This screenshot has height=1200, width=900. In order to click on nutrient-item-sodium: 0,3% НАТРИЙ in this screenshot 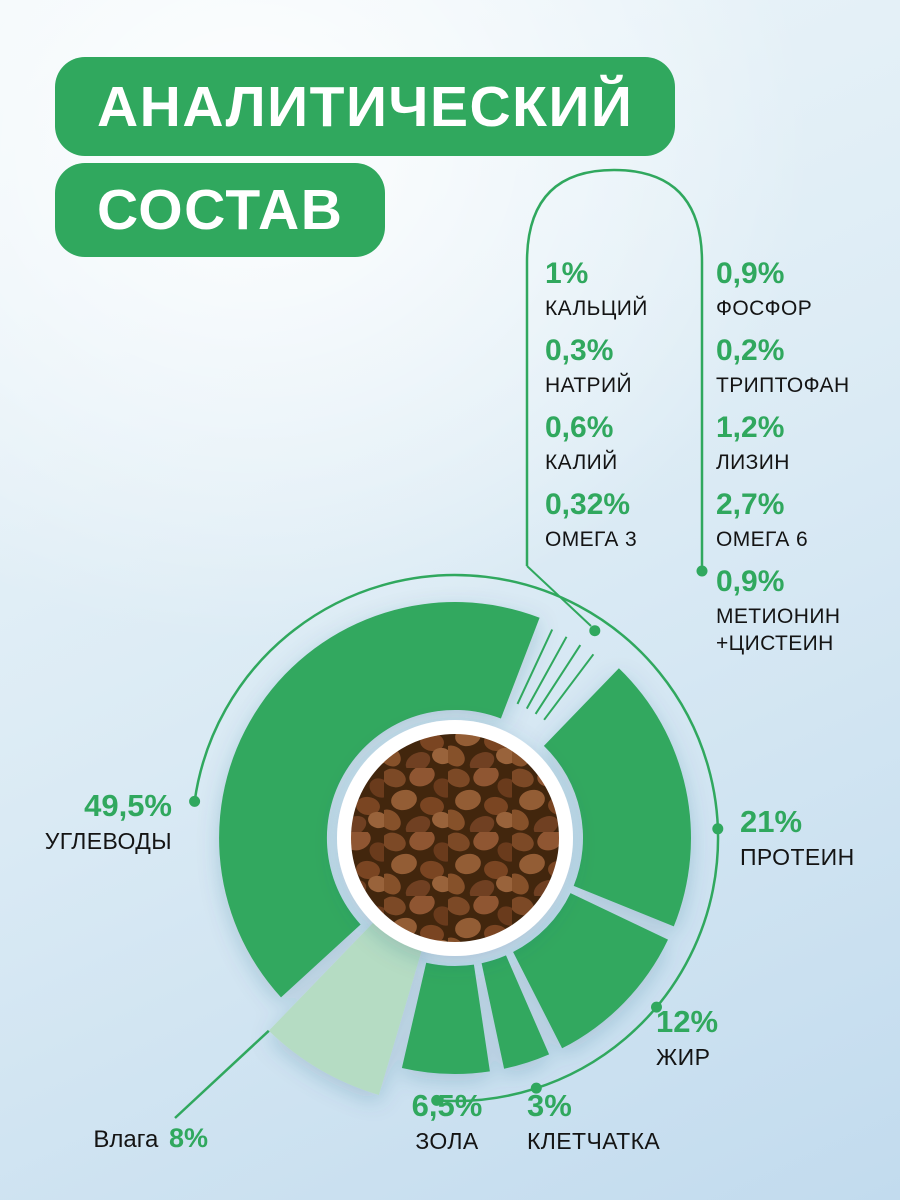, I will do `click(596, 373)`.